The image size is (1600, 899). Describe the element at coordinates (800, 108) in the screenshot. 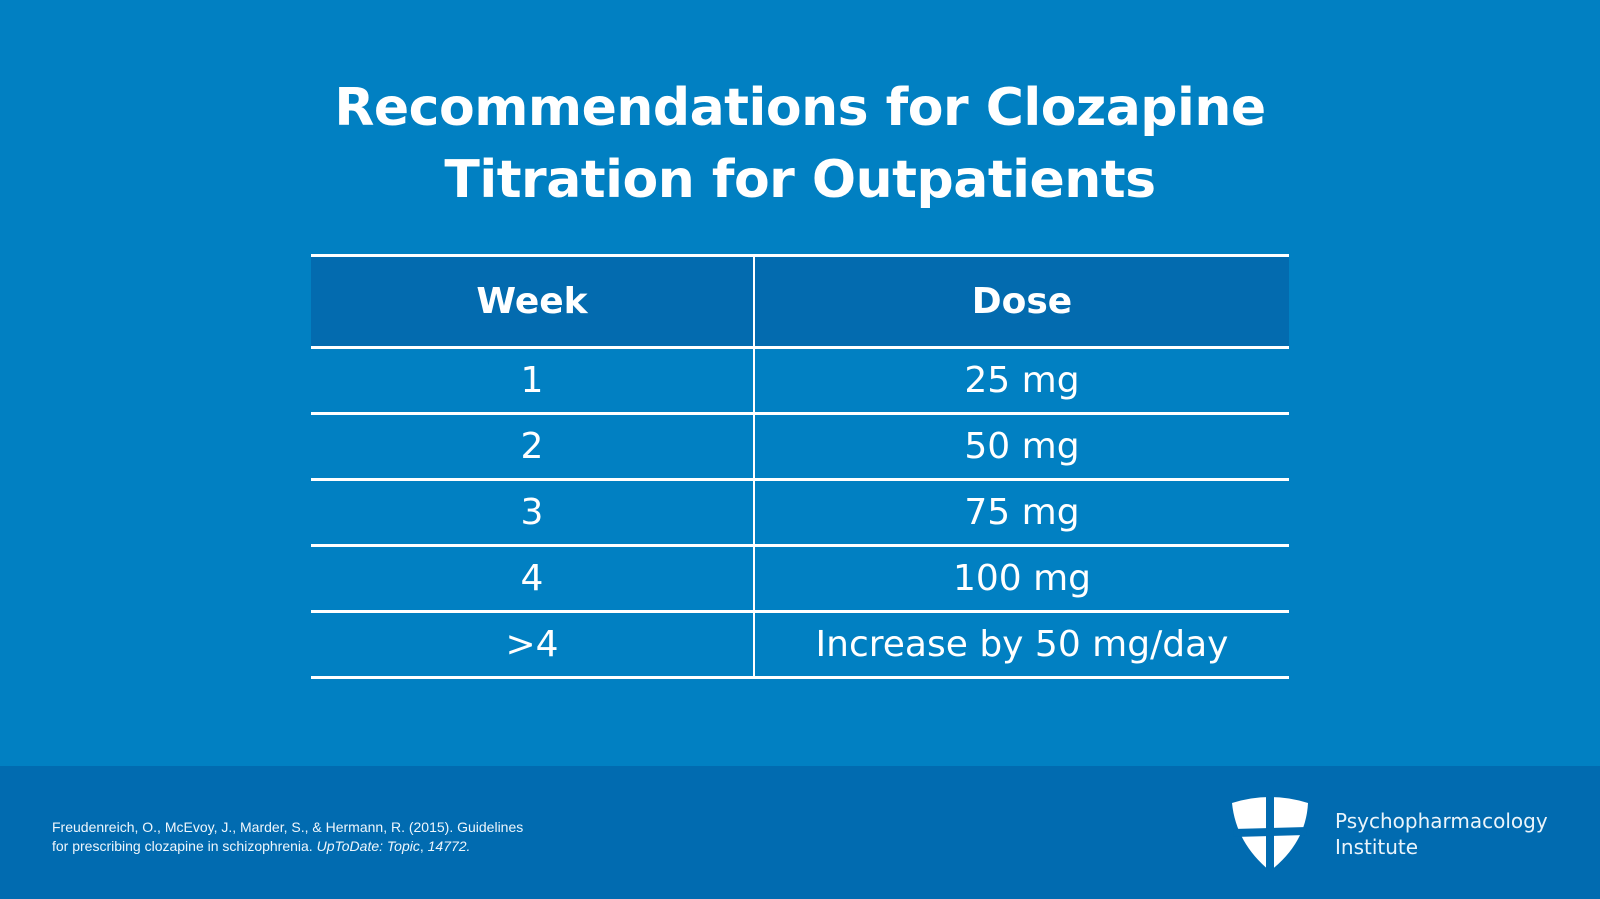

I see `title-line-1: Recommendations for Clozapine` at that location.